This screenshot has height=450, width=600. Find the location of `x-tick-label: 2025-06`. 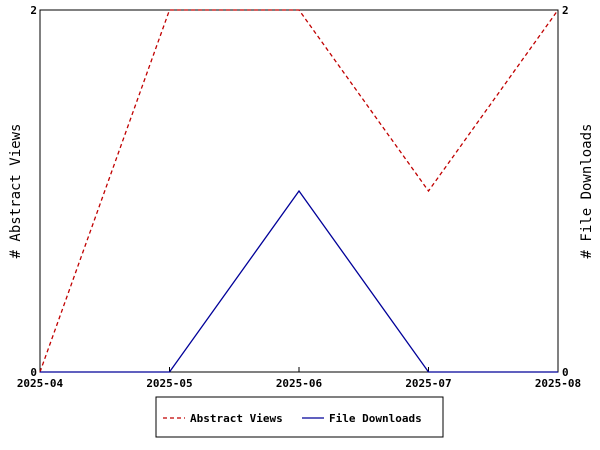

x-tick-label: 2025-06 is located at coordinates (299, 383).